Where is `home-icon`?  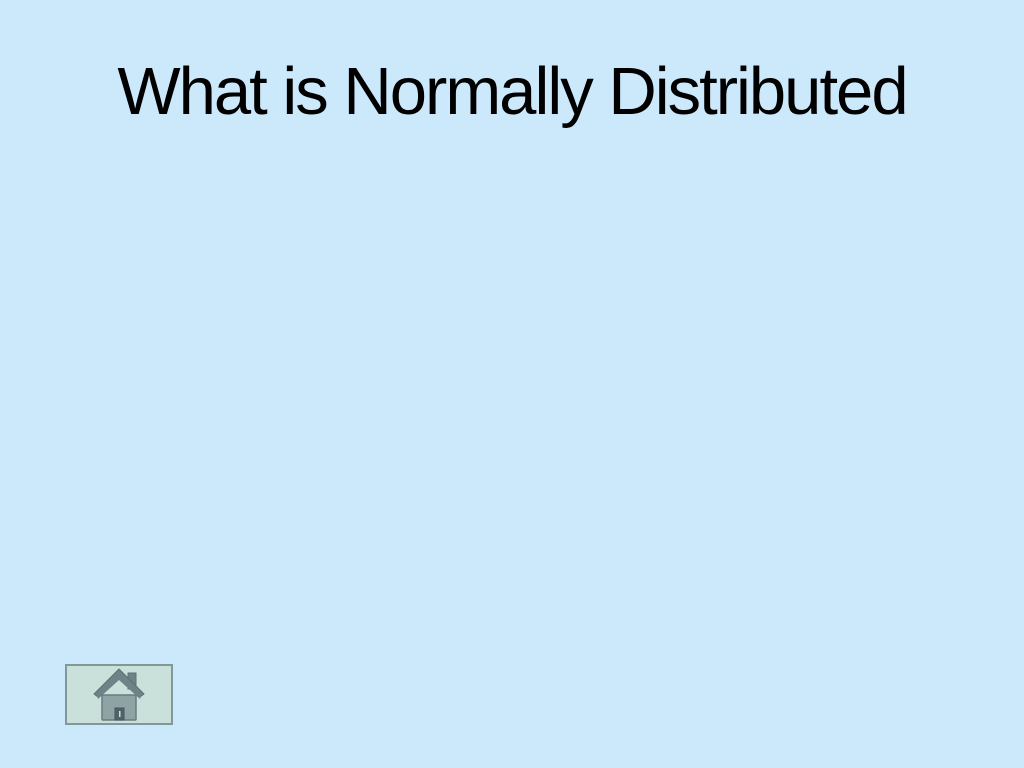
home-icon is located at coordinates (119, 694).